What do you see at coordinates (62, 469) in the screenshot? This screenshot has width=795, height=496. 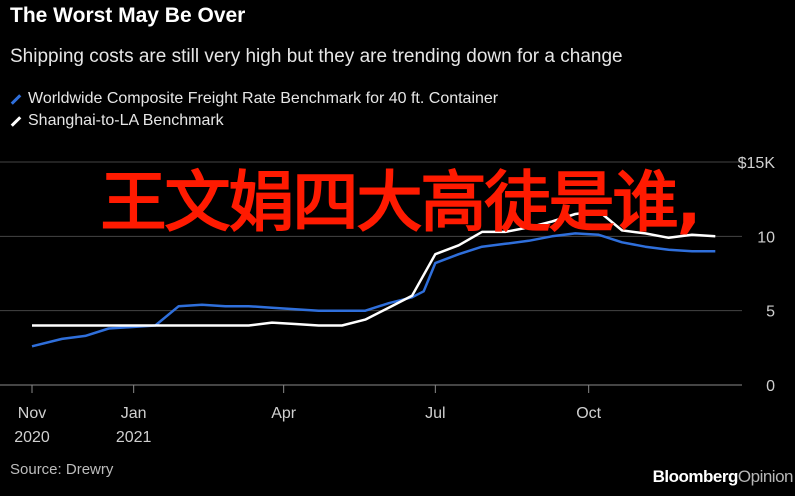 I see `source-note: Source: Drewry` at bounding box center [62, 469].